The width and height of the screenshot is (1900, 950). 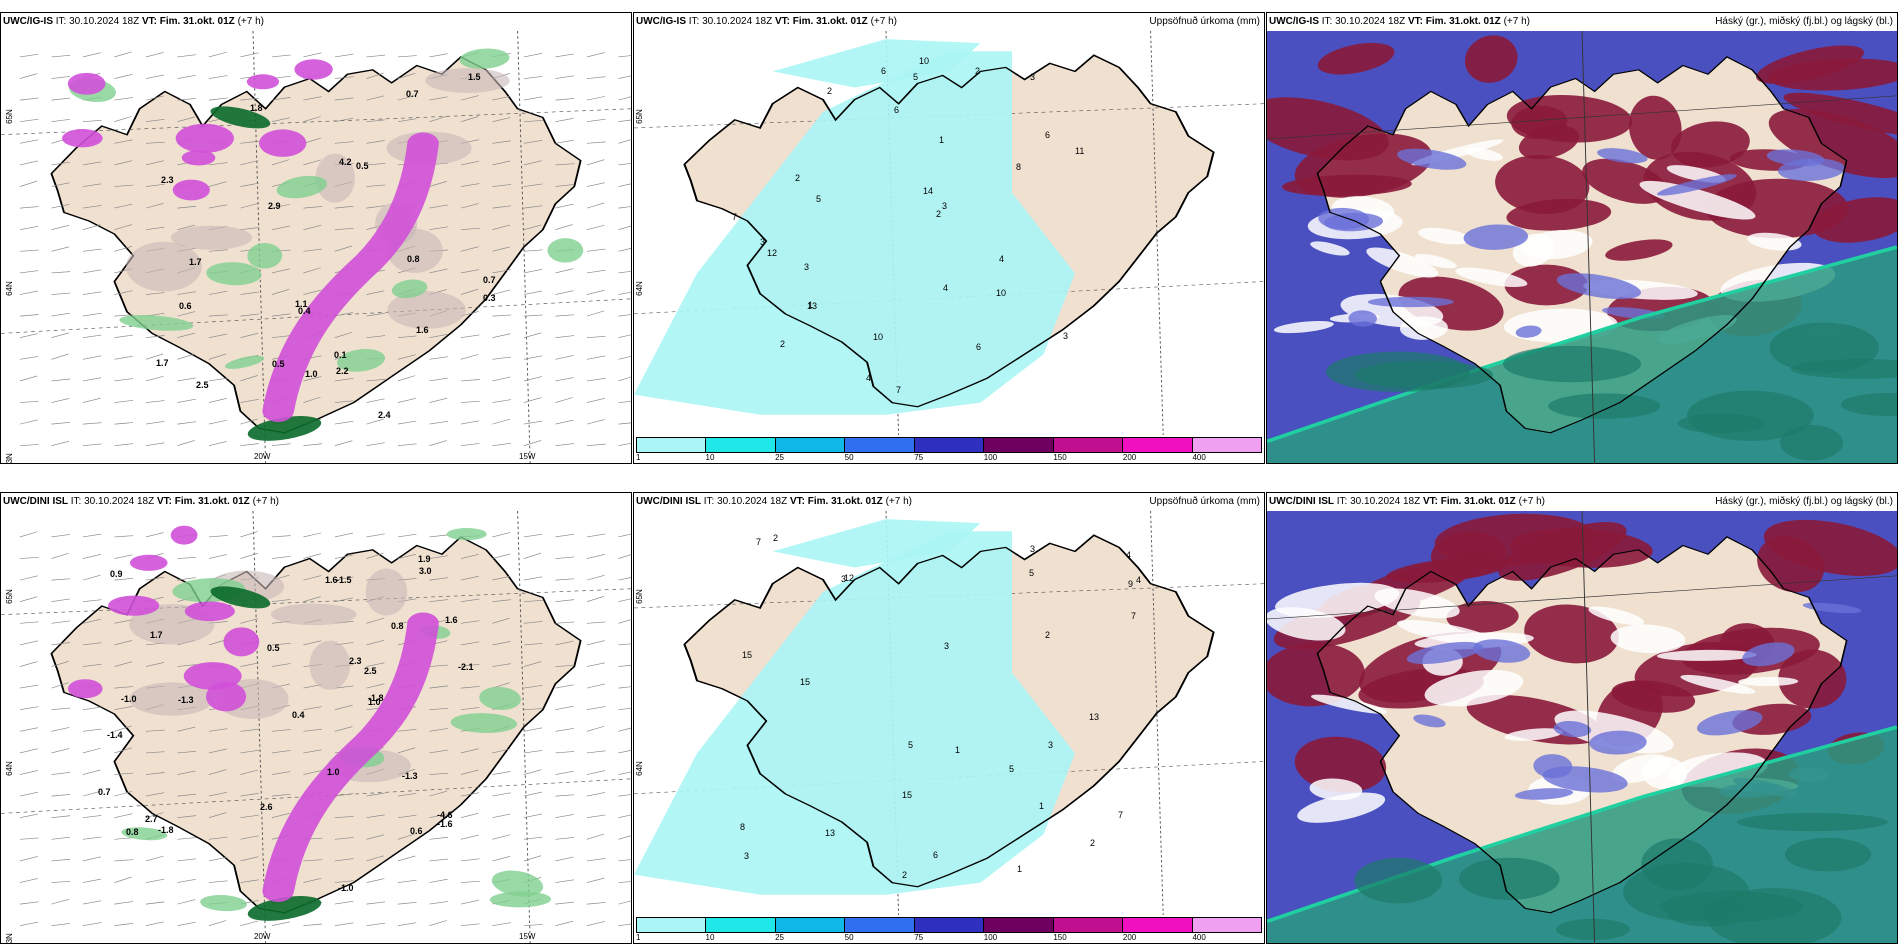 What do you see at coordinates (797, 501) in the screenshot?
I see `valid-label: VT:` at bounding box center [797, 501].